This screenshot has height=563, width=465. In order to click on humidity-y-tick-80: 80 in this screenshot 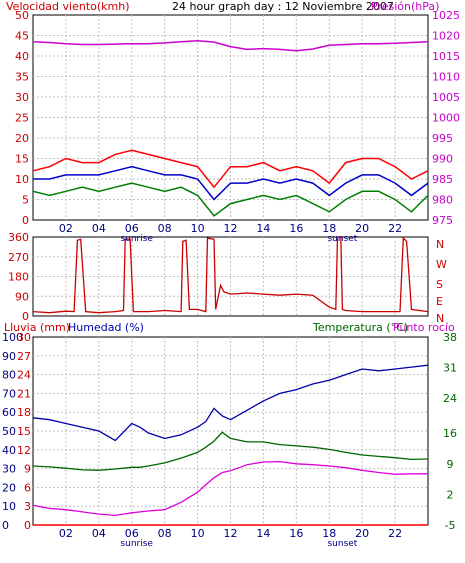, I will do `click(9, 375)`.